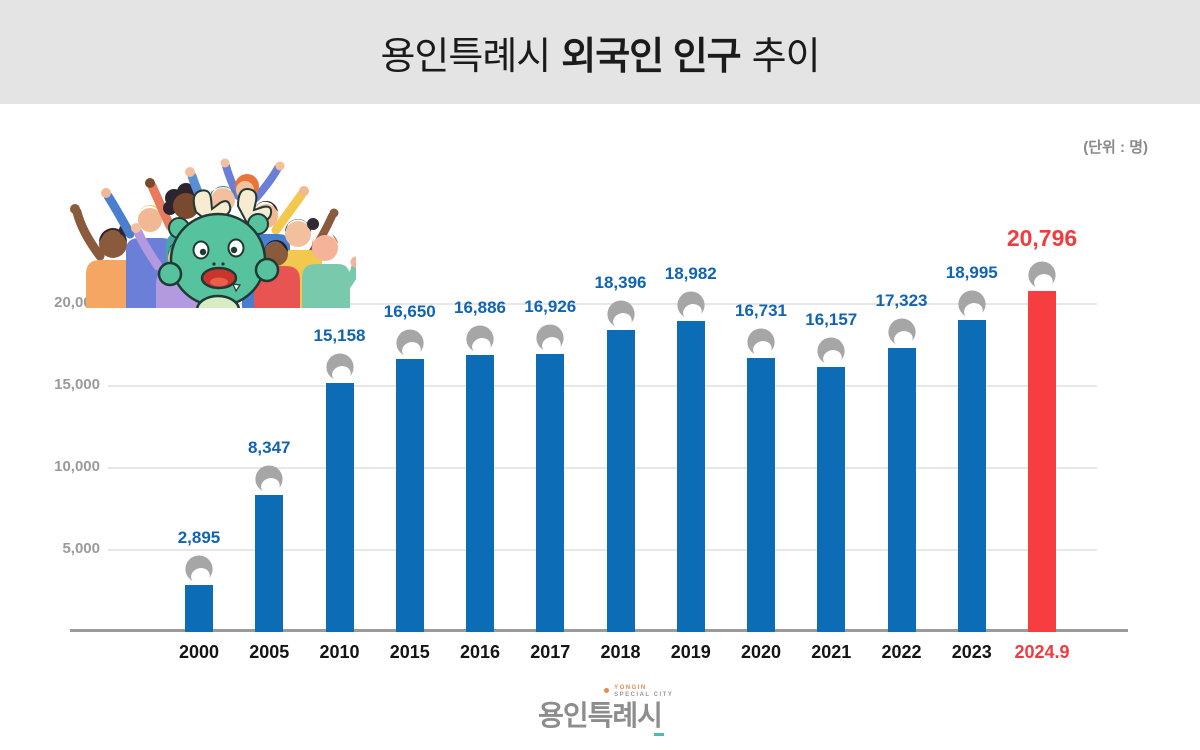  Describe the element at coordinates (269, 652) in the screenshot. I see `x-axis-label: 2005` at that location.